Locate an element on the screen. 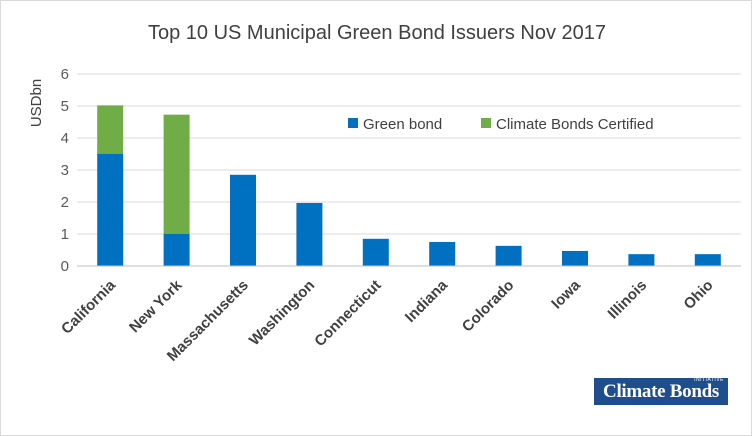 The width and height of the screenshot is (752, 436). legend-label-climate-bonds-certified: Climate Bonds Certified is located at coordinates (575, 124).